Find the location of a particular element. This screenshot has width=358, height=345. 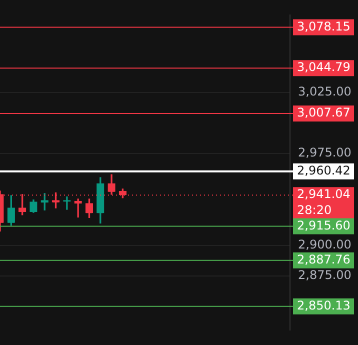

y-tick-label: 2,975.00 is located at coordinates (325, 153).